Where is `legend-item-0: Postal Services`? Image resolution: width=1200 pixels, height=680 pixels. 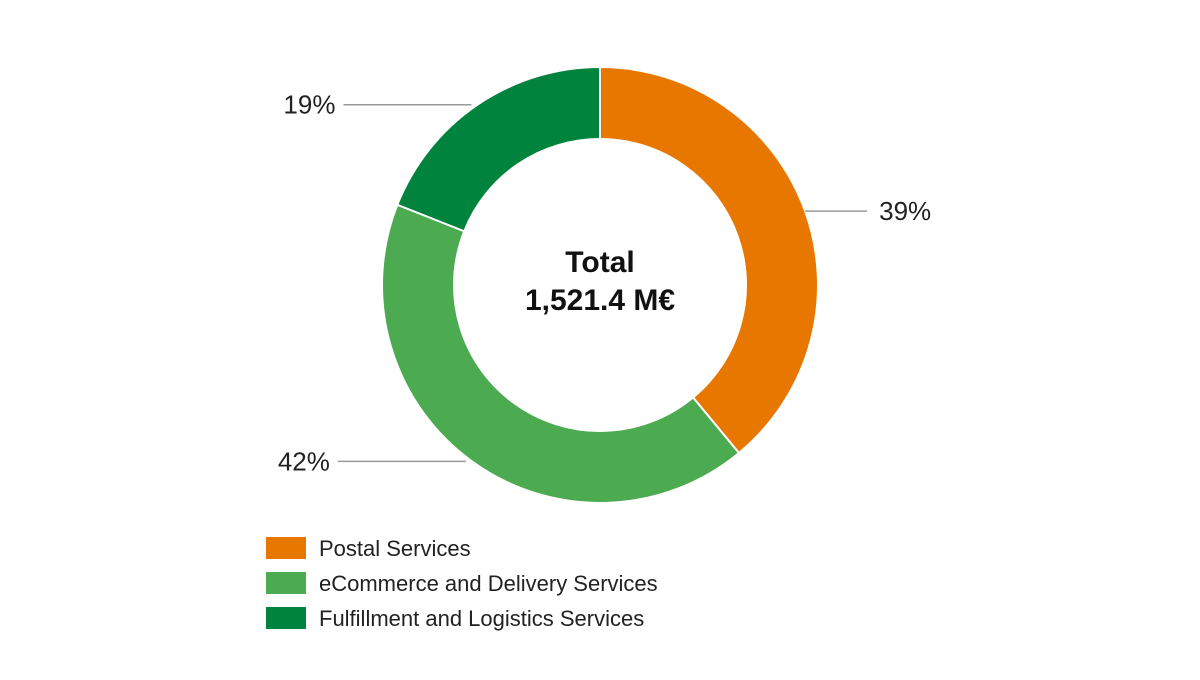
legend-item-0: Postal Services is located at coordinates (368, 548).